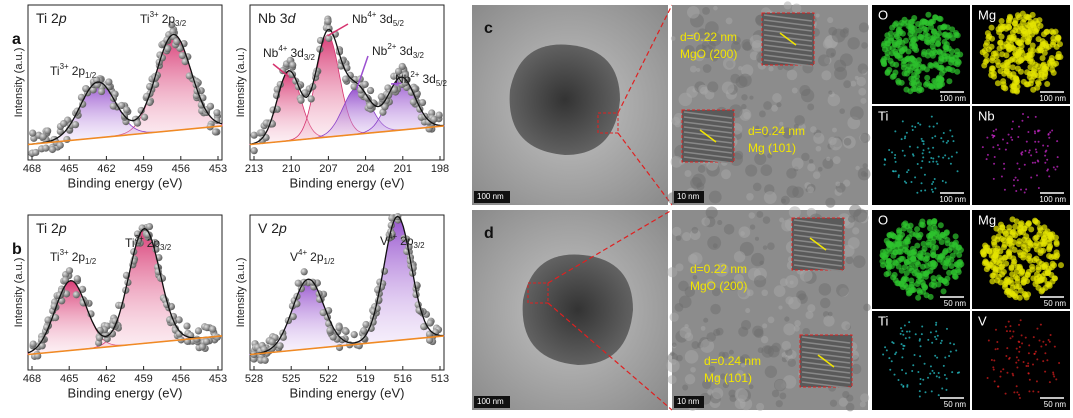 The width and height of the screenshot is (1073, 418). Describe the element at coordinates (312, 257) in the screenshot. I see `peak-label: V4+ 2p1/2` at that location.